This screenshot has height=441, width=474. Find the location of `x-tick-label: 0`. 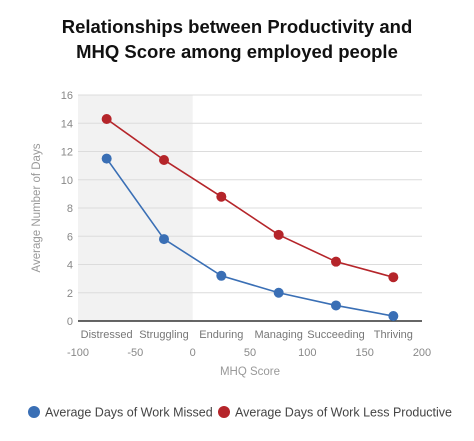

x-tick-label: 0 is located at coordinates (193, 353).